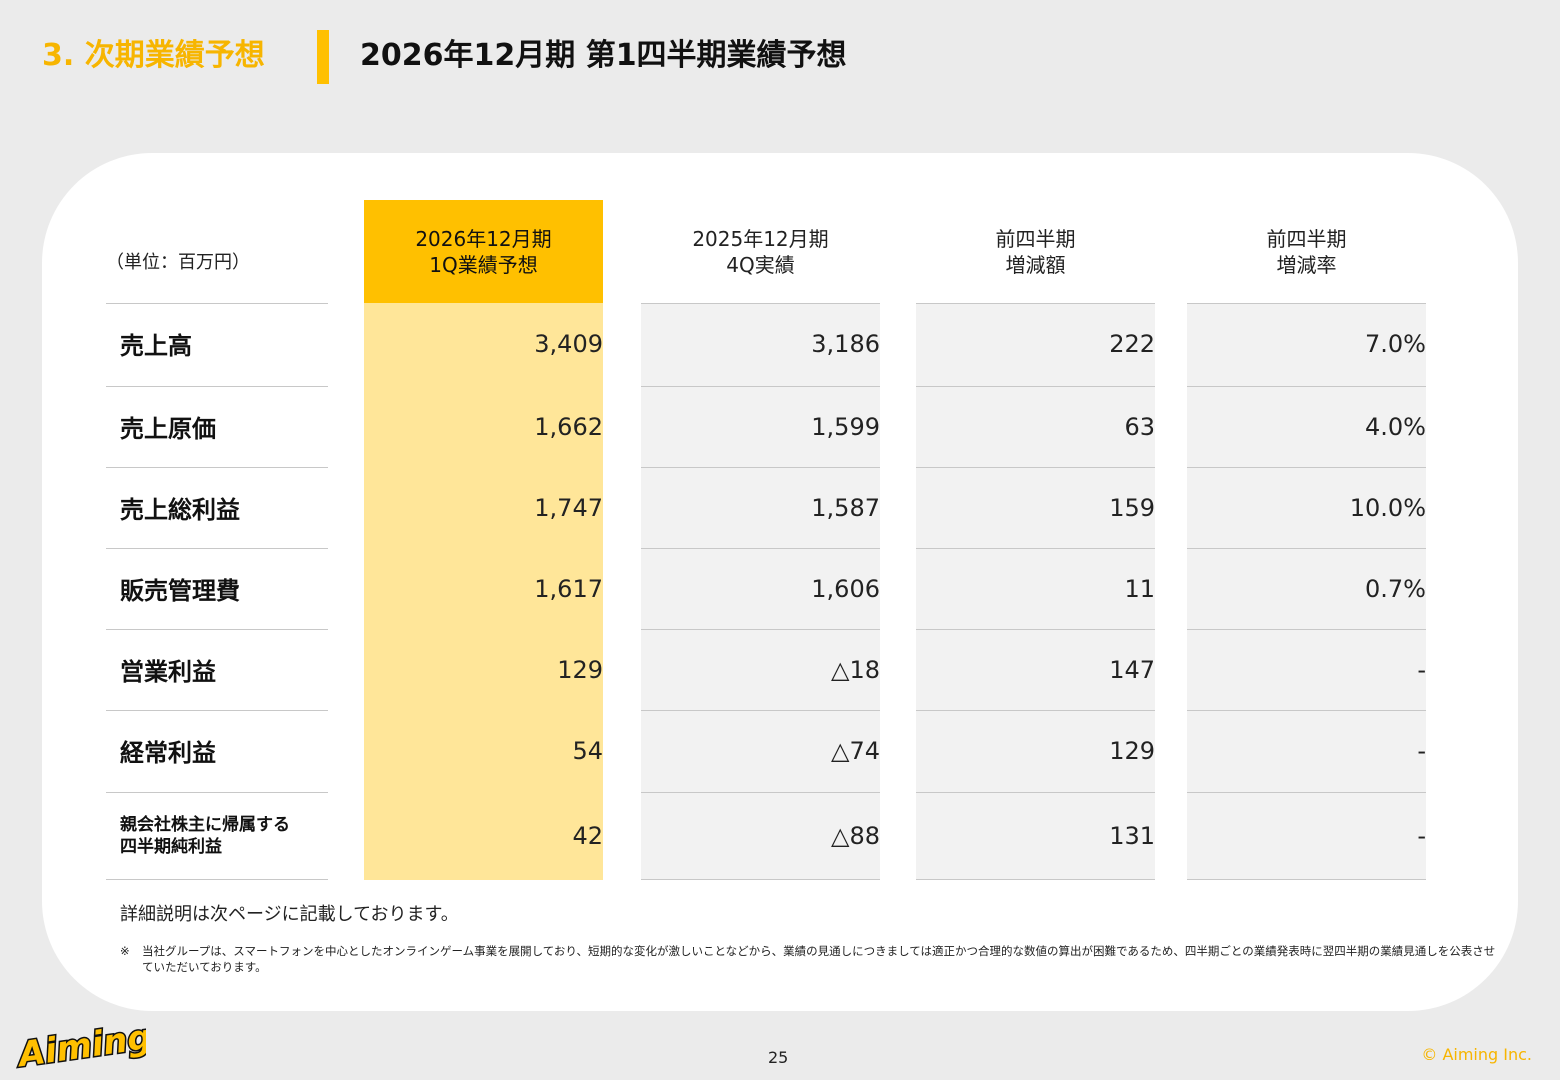  I want to click on logo-text: Aiming, so click(79, 1044).